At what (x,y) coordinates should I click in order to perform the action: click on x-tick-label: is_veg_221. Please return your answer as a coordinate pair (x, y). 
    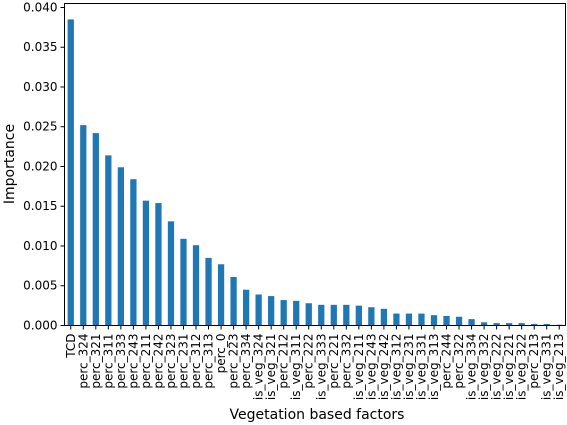
    Looking at the image, I should click on (509, 367).